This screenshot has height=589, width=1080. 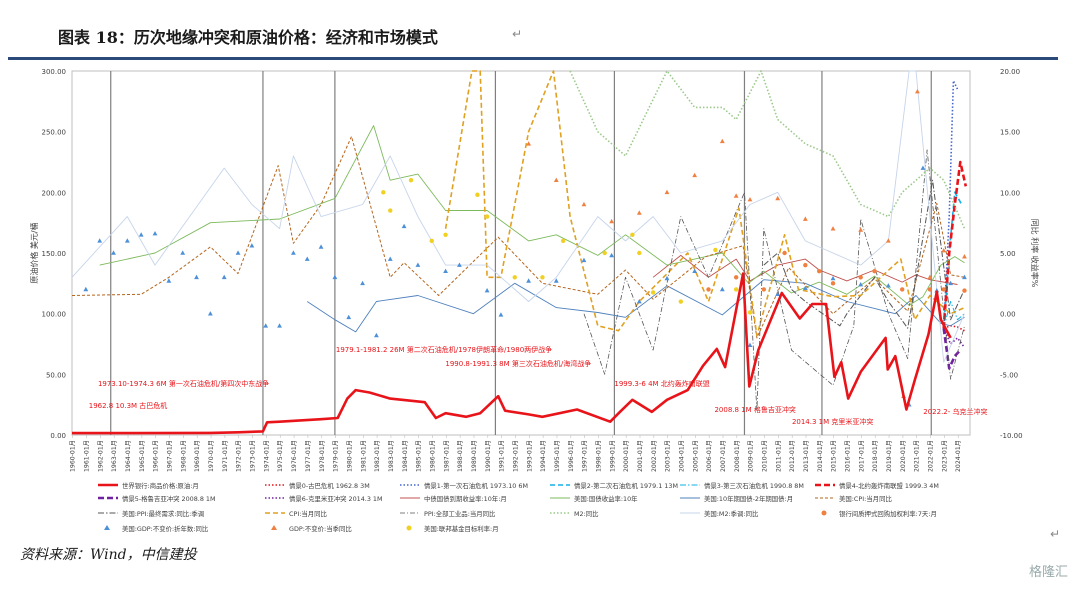 I want to click on series-1-line, so click(x=954, y=328).